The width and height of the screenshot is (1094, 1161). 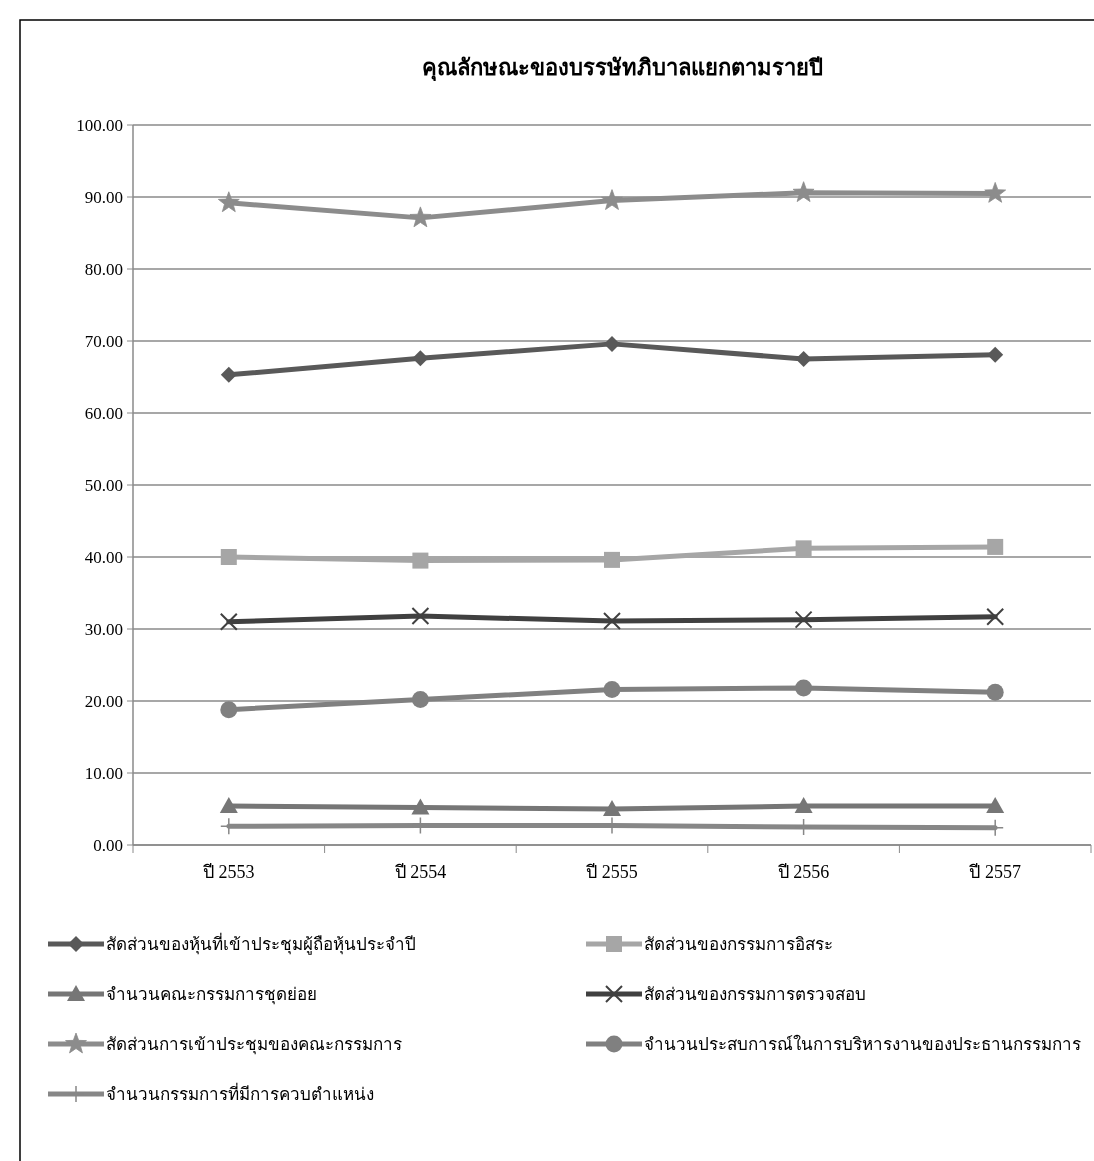 What do you see at coordinates (103, 197) in the screenshot?
I see `y-tick-label: 90.00` at bounding box center [103, 197].